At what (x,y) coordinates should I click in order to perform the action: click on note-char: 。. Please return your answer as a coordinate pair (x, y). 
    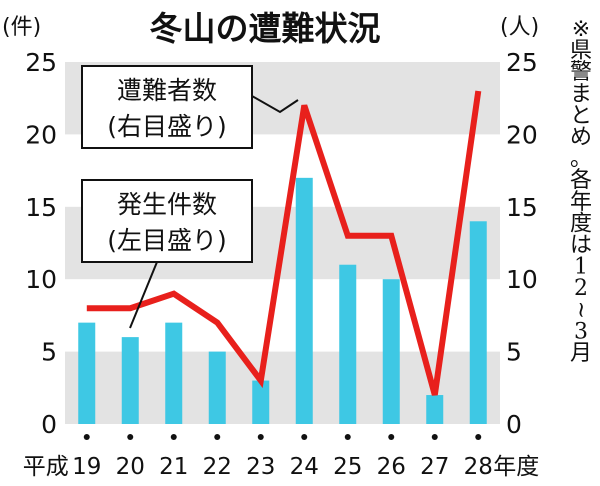
    Looking at the image, I should click on (581, 159).